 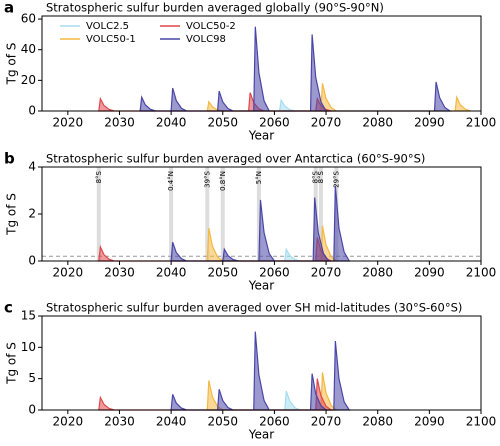 I want to click on annotation-label: 0.4°N, so click(x=171, y=181).